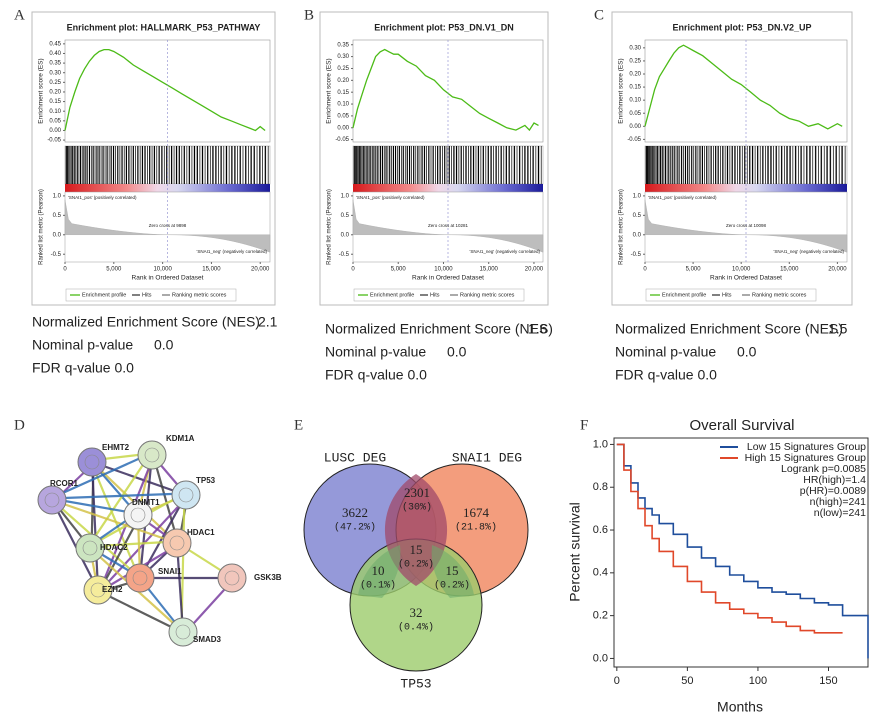 The image size is (871, 717). What do you see at coordinates (168, 278) in the screenshot?
I see `x-axis-label: Rank in Ordered Dataset` at bounding box center [168, 278].